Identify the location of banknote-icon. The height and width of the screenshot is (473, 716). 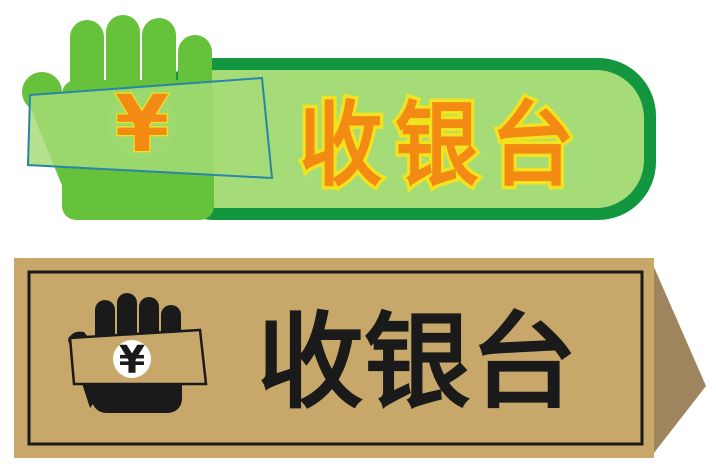
(150, 128).